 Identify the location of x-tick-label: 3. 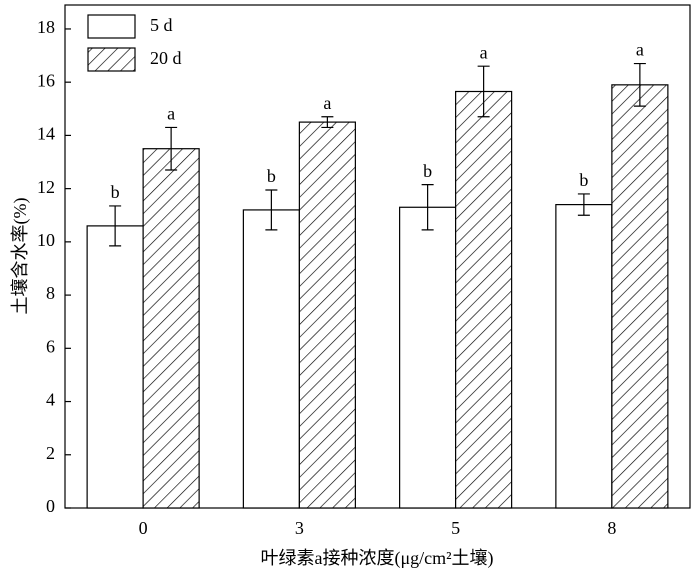
(299, 528).